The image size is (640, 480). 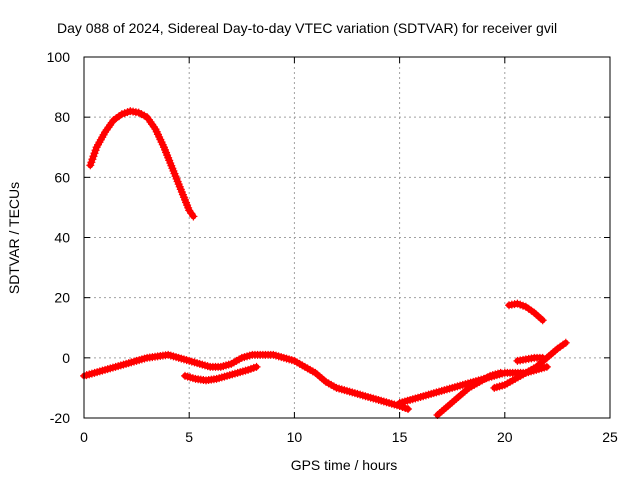 I want to click on y-tick-label: 0, so click(x=66, y=358).